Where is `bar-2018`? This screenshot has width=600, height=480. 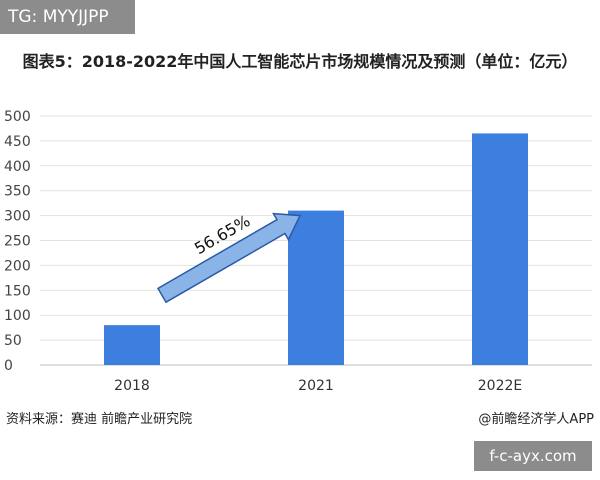
bar-2018 is located at coordinates (132, 345).